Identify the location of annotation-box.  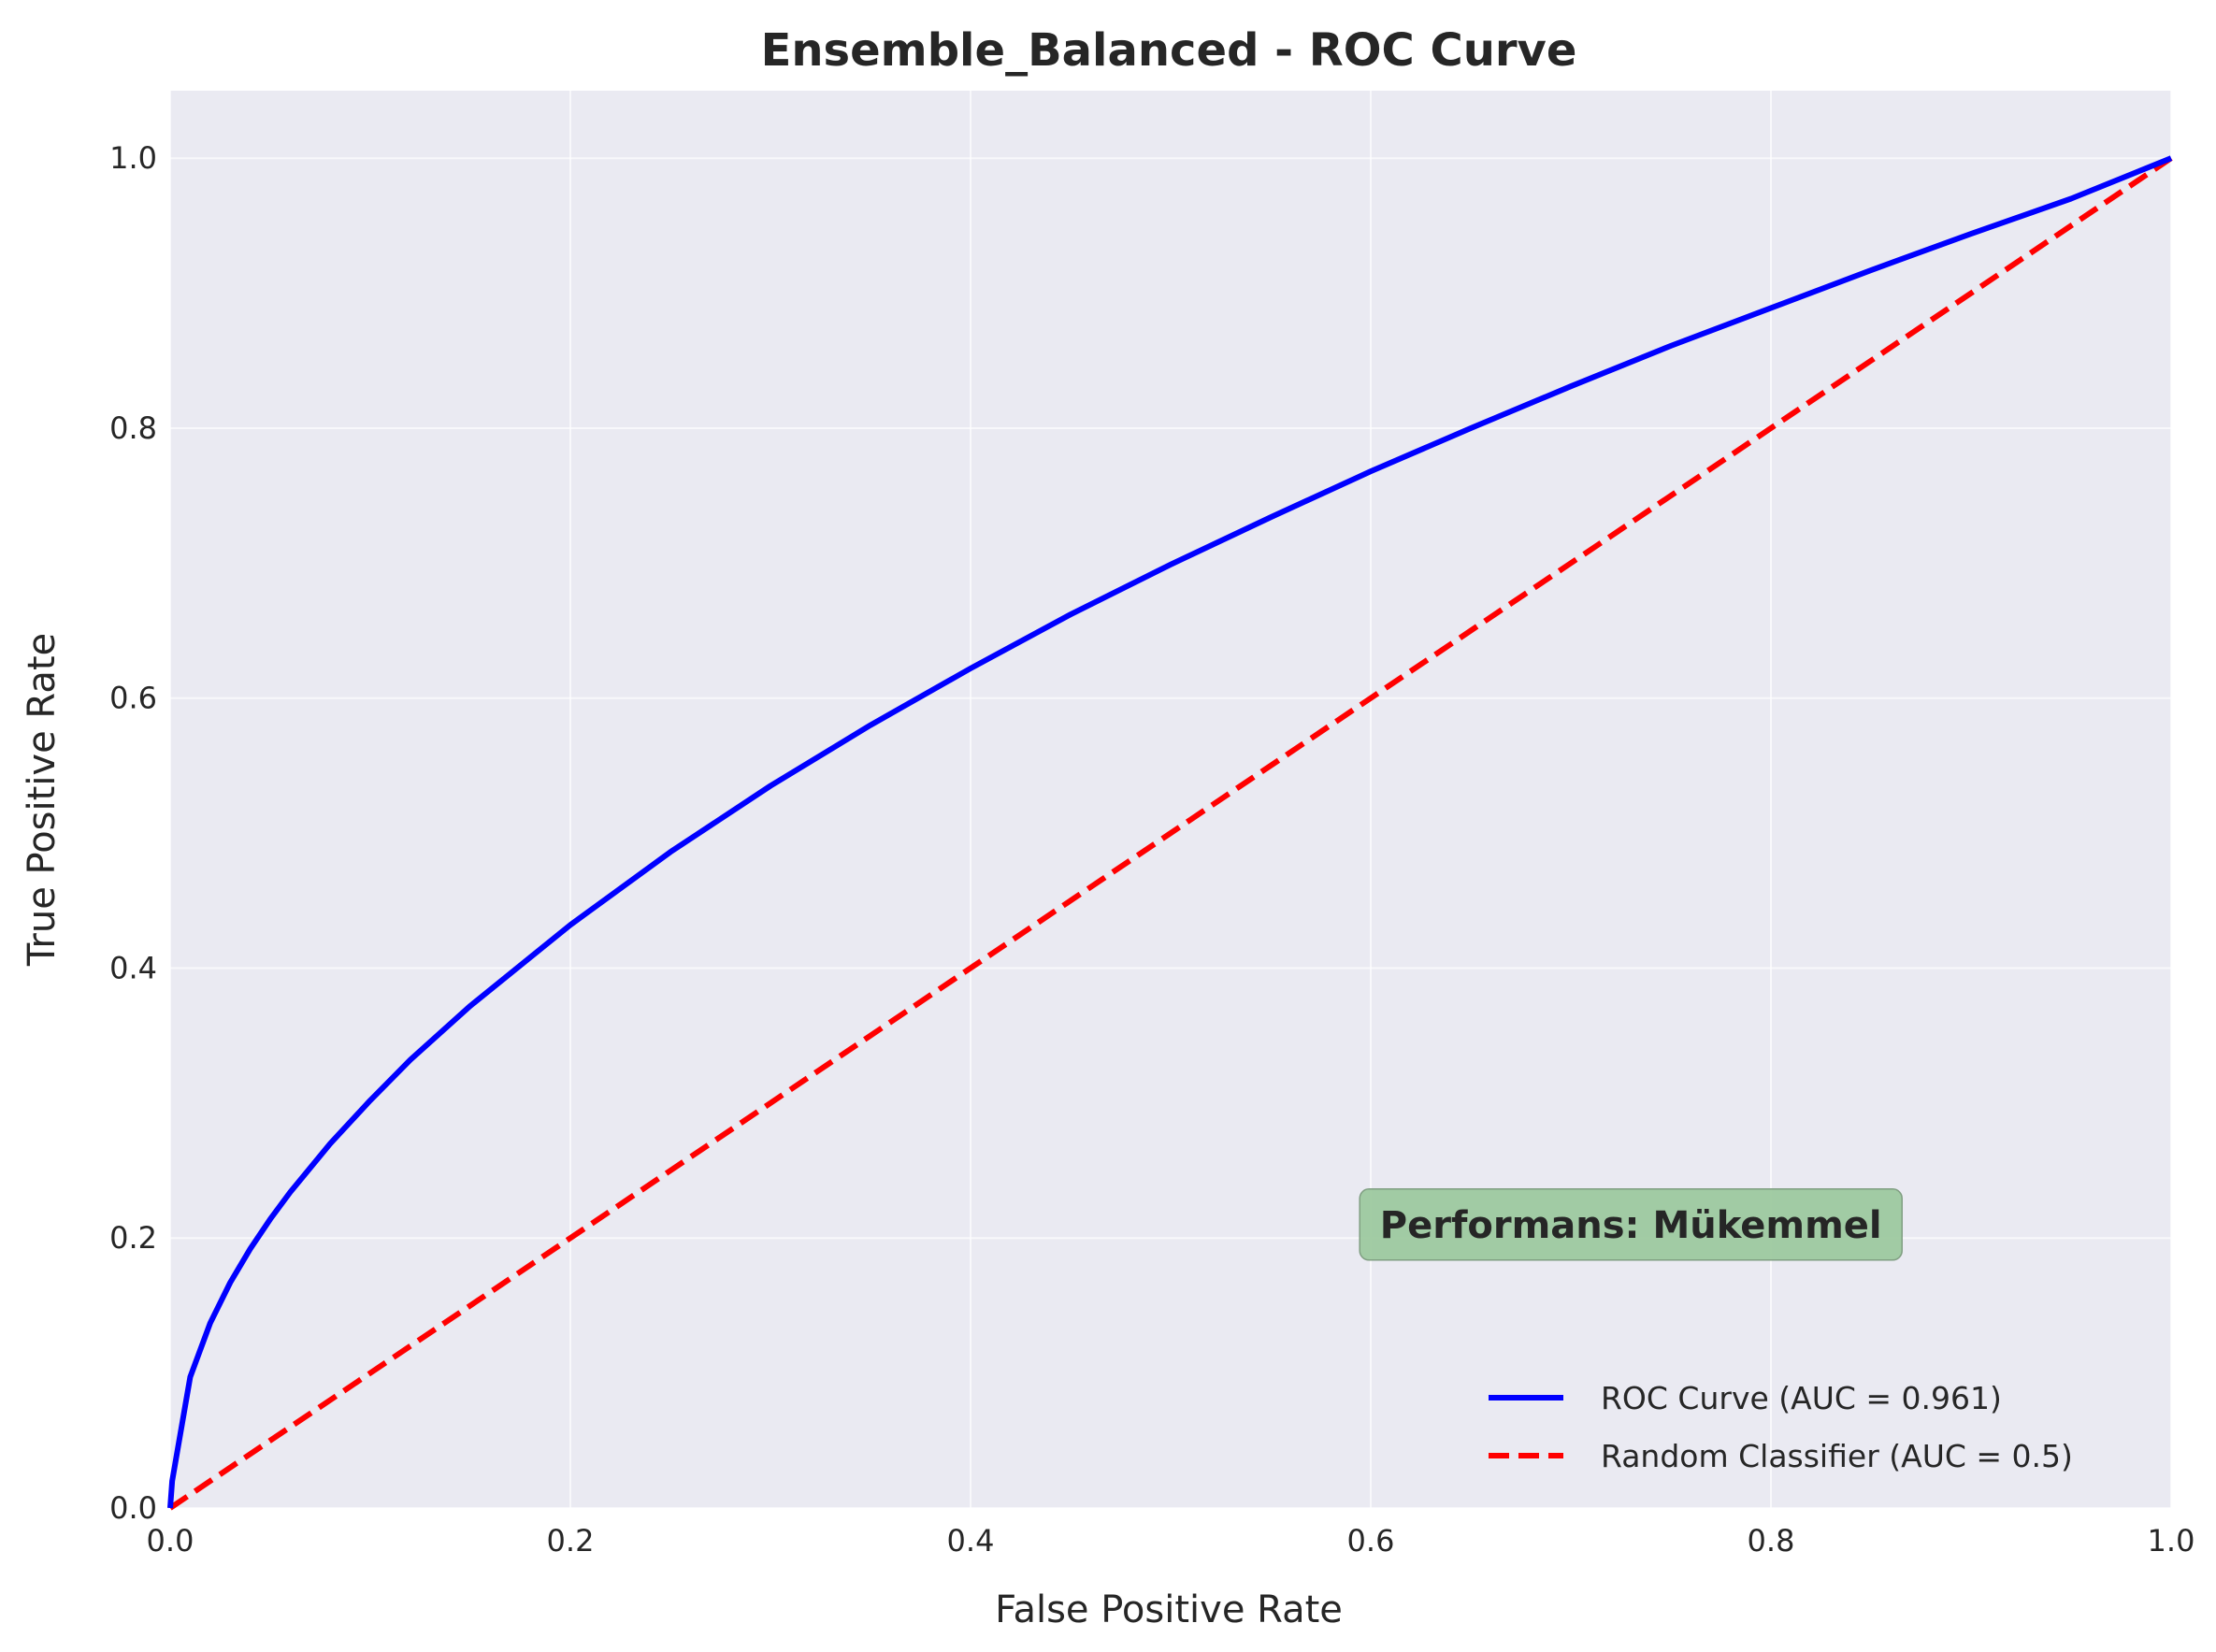
(1631, 1224).